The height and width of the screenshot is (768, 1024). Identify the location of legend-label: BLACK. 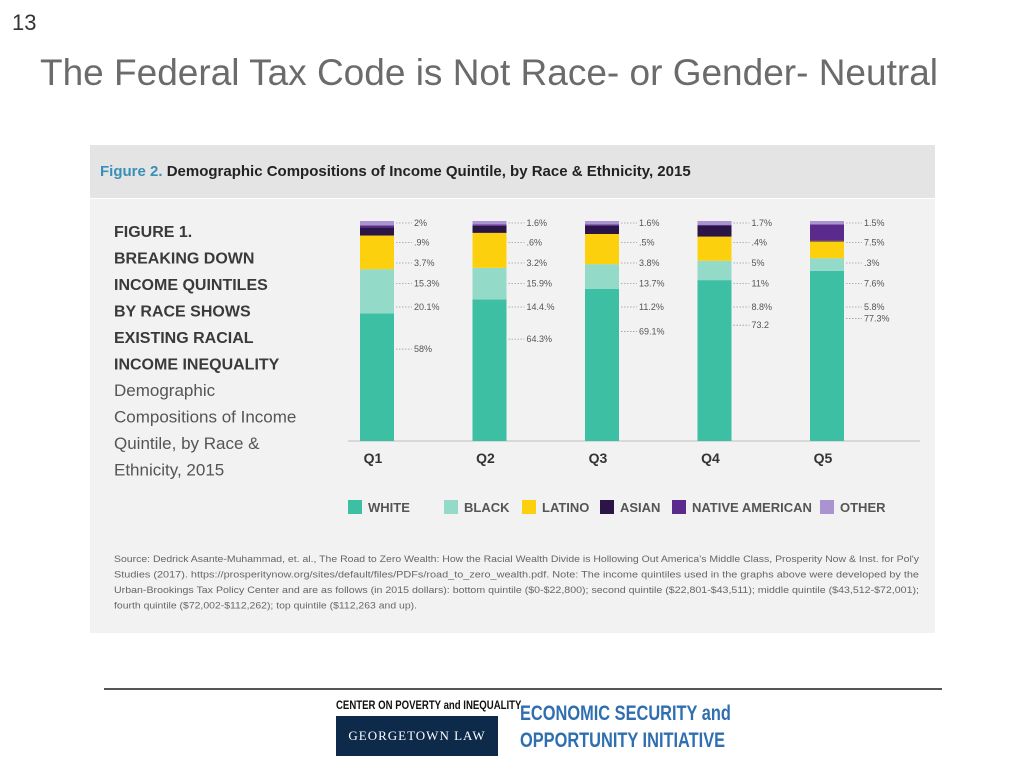
(487, 507).